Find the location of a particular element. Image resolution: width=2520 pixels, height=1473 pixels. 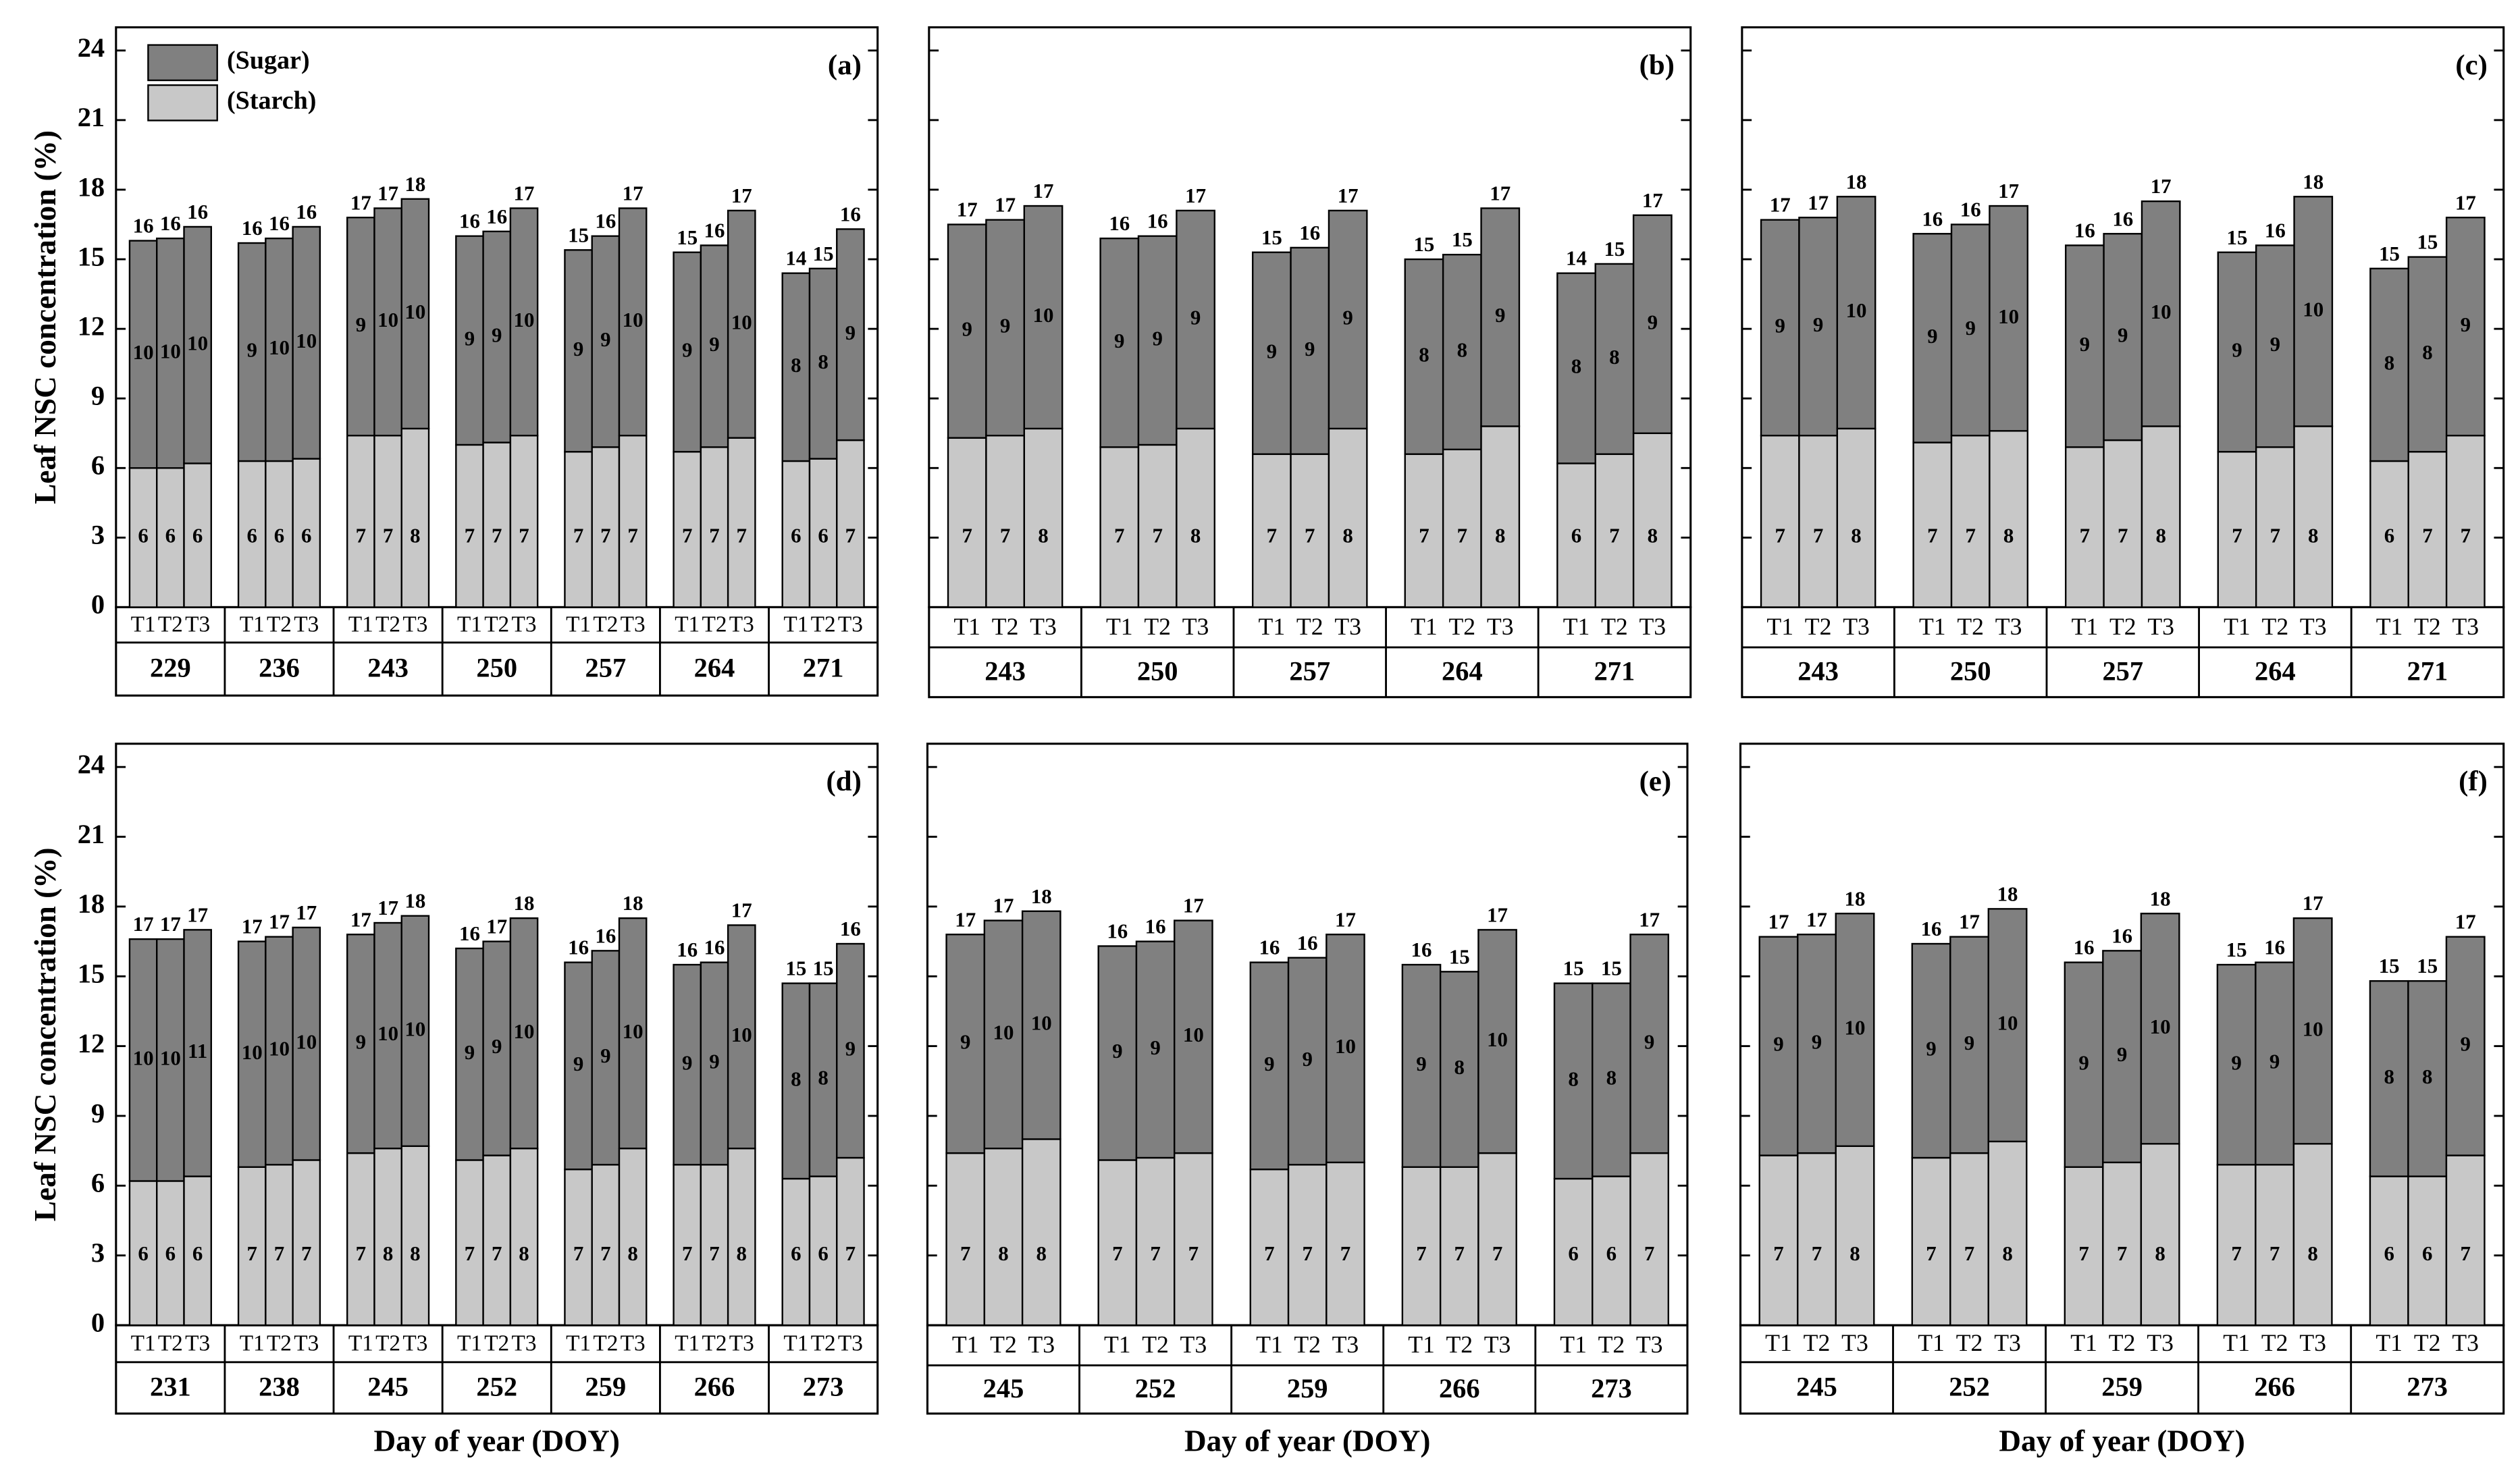

group-label: 245 is located at coordinates (1817, 1387).